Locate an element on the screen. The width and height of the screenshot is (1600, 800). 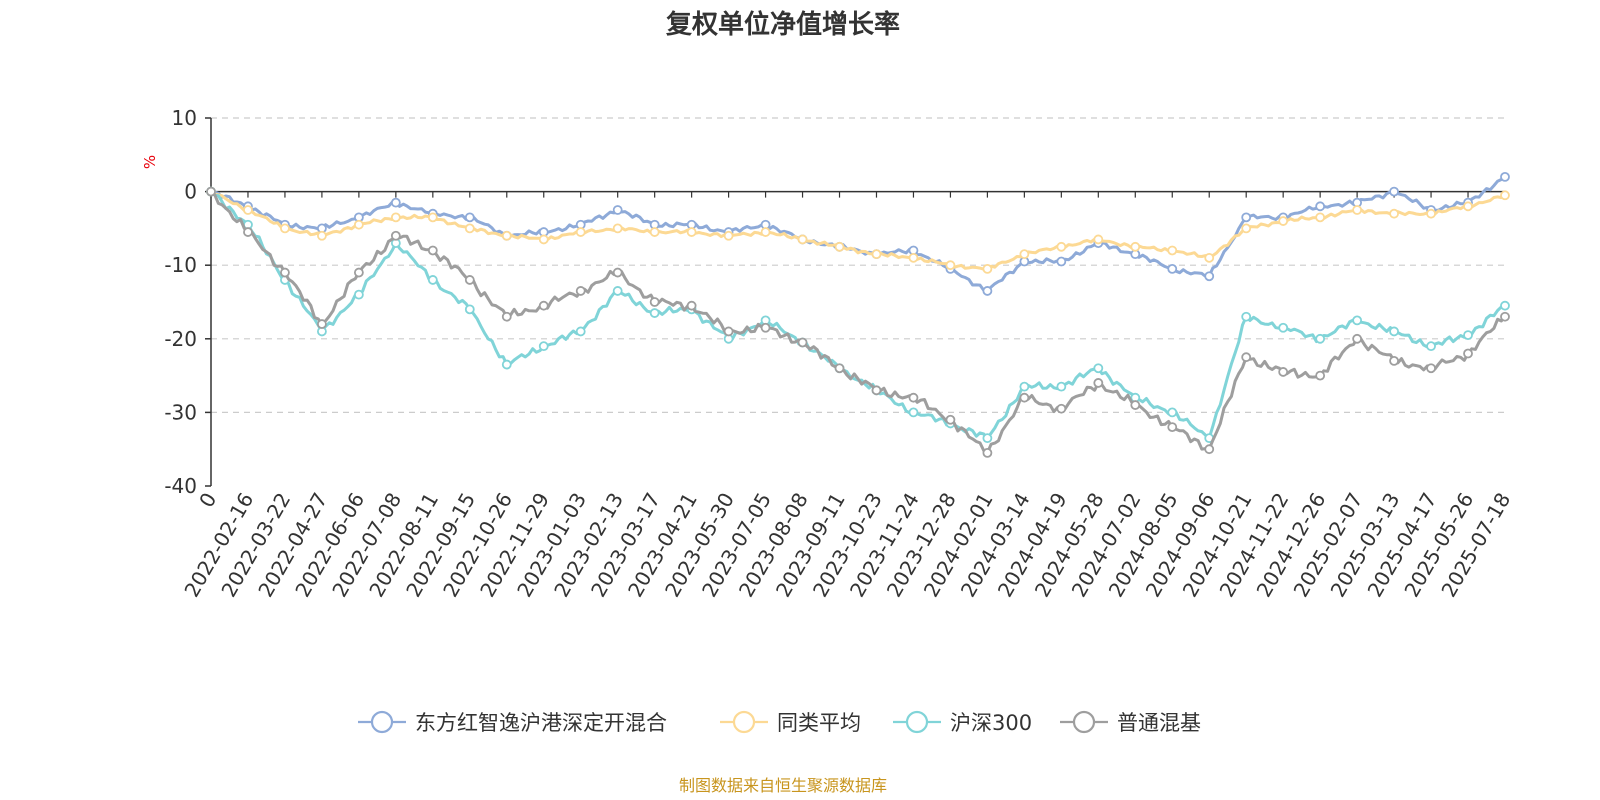
y-tick-label: 0 is located at coordinates (190, 192).